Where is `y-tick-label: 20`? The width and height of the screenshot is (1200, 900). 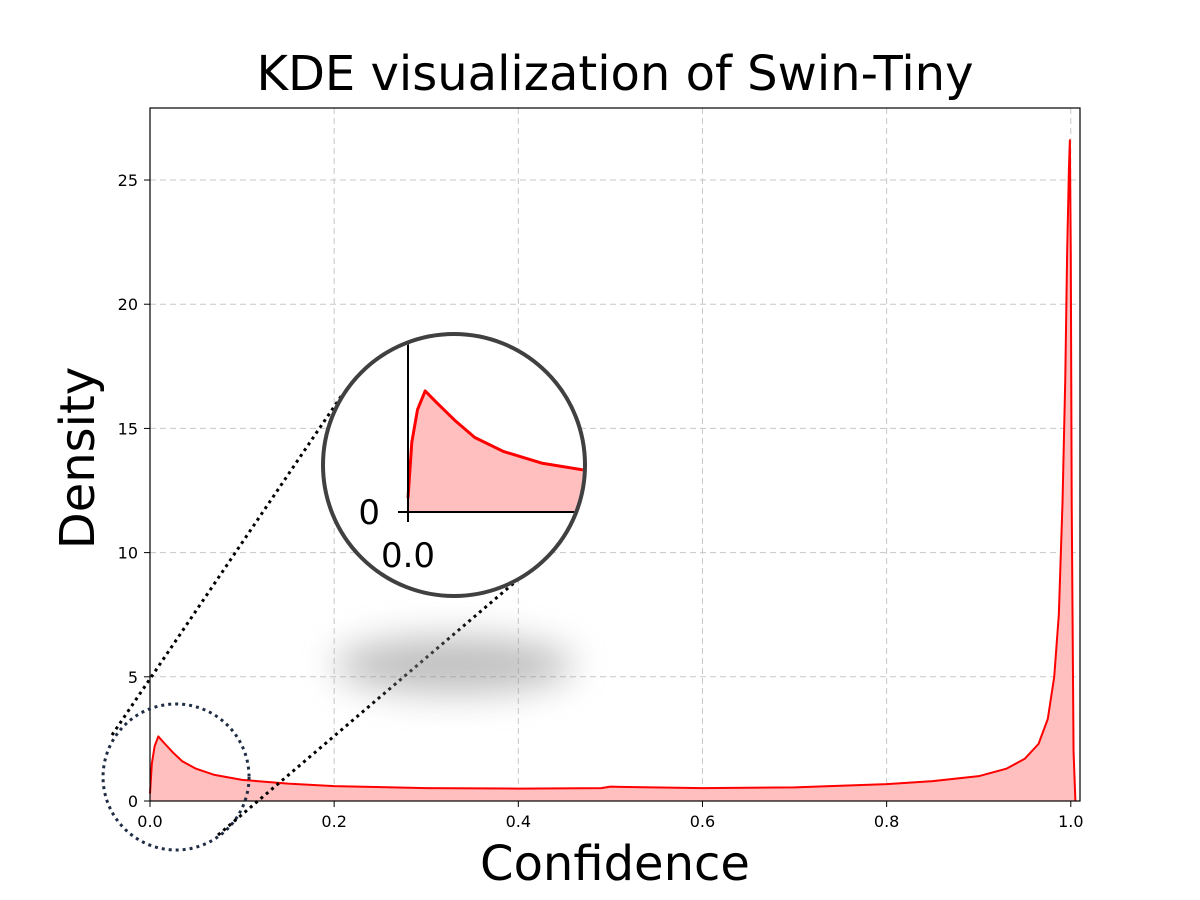
y-tick-label: 20 is located at coordinates (128, 304).